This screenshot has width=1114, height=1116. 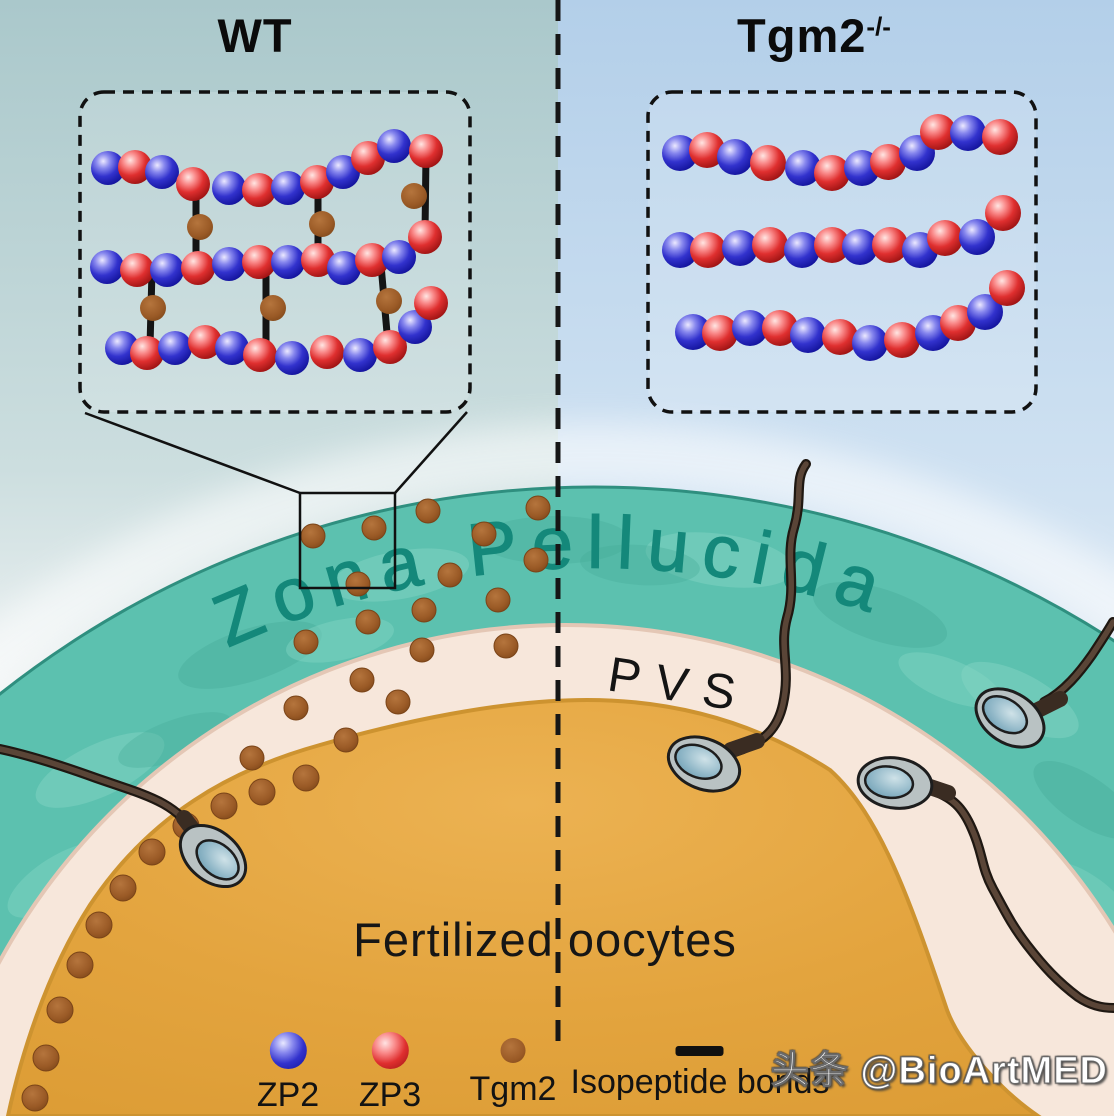 I want to click on legend-label-zp2: ZP2, so click(x=288, y=1095).